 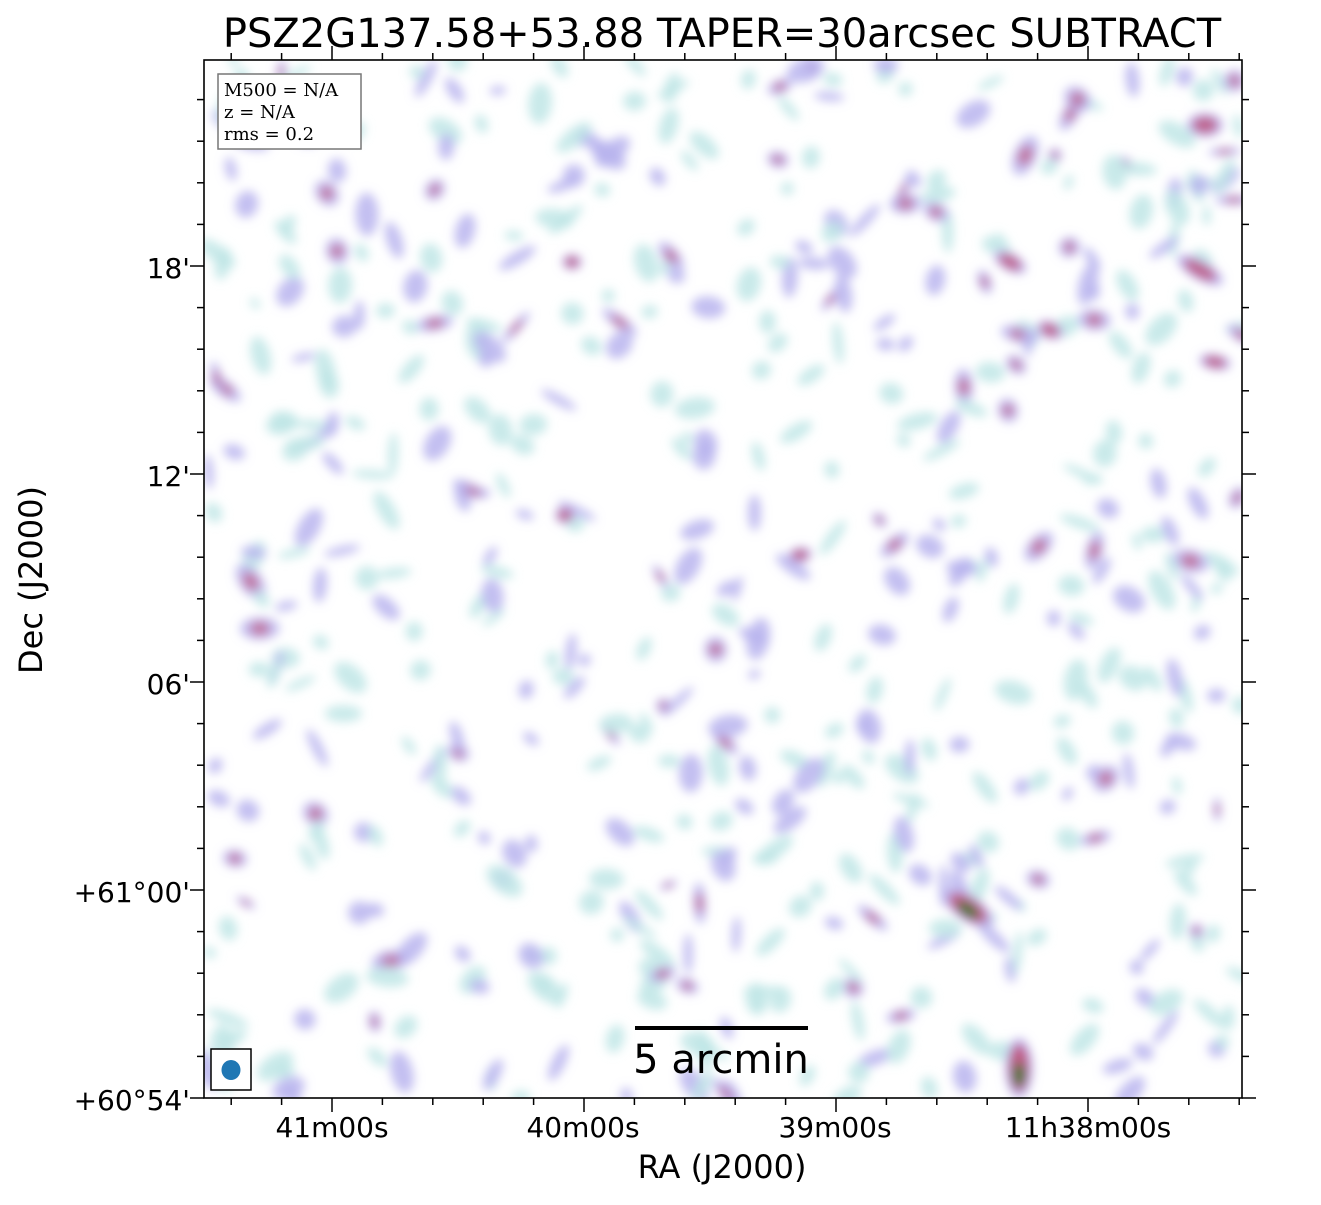 I want to click on x-tick-label-3: 11h38m00s, so click(x=1088, y=1127).